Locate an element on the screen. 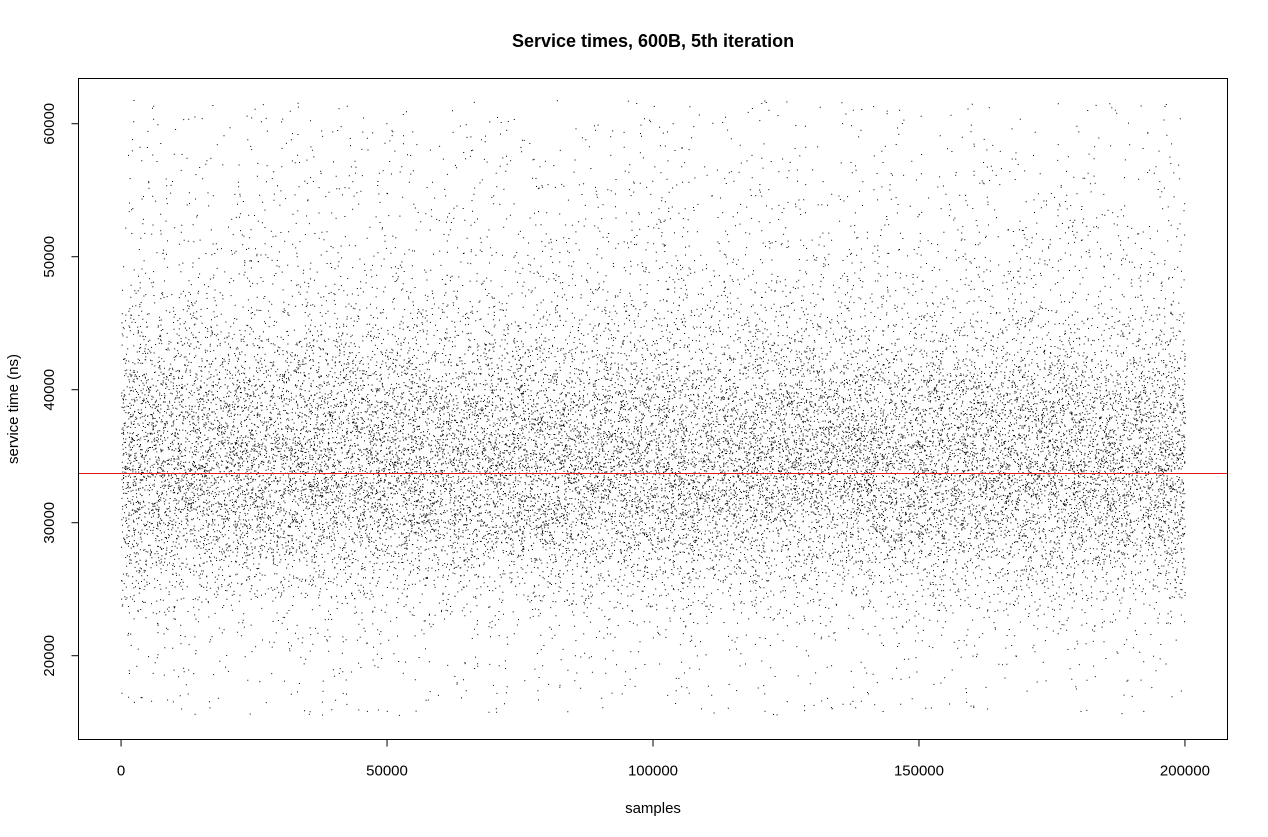 This screenshot has width=1268, height=837. y-tick-label: 60000 is located at coordinates (49, 124).